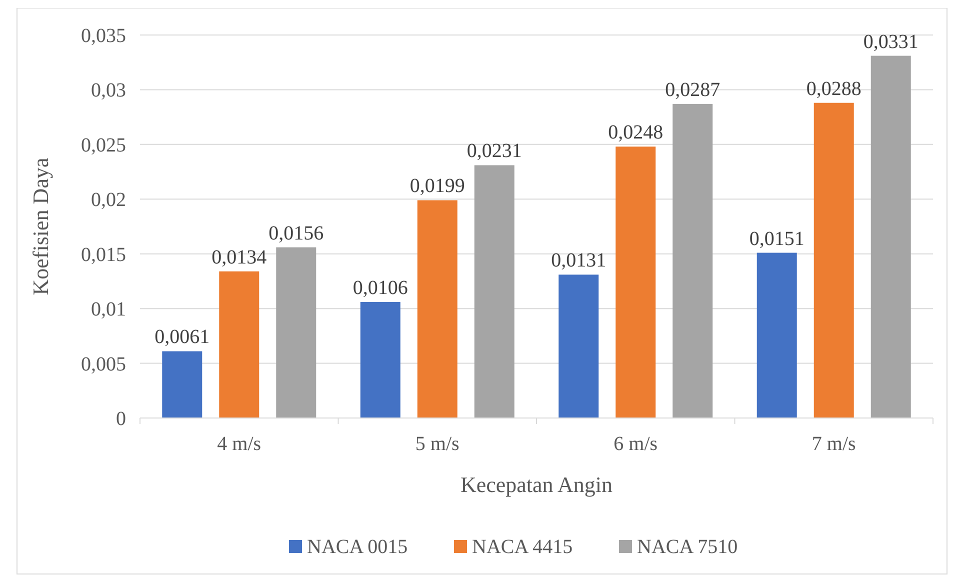 The width and height of the screenshot is (955, 575). I want to click on y-tick-label: 0,03, so click(108, 91).